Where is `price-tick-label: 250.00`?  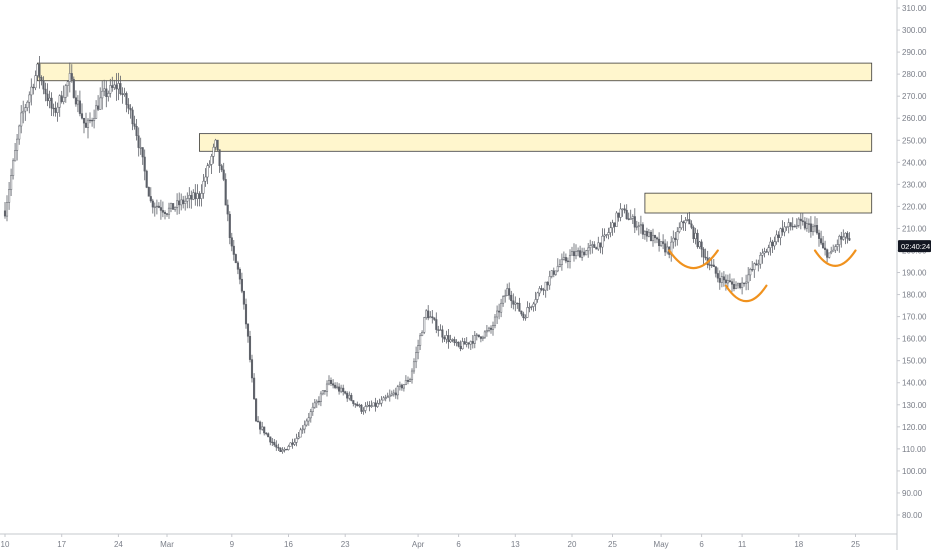 price-tick-label: 250.00 is located at coordinates (914, 140).